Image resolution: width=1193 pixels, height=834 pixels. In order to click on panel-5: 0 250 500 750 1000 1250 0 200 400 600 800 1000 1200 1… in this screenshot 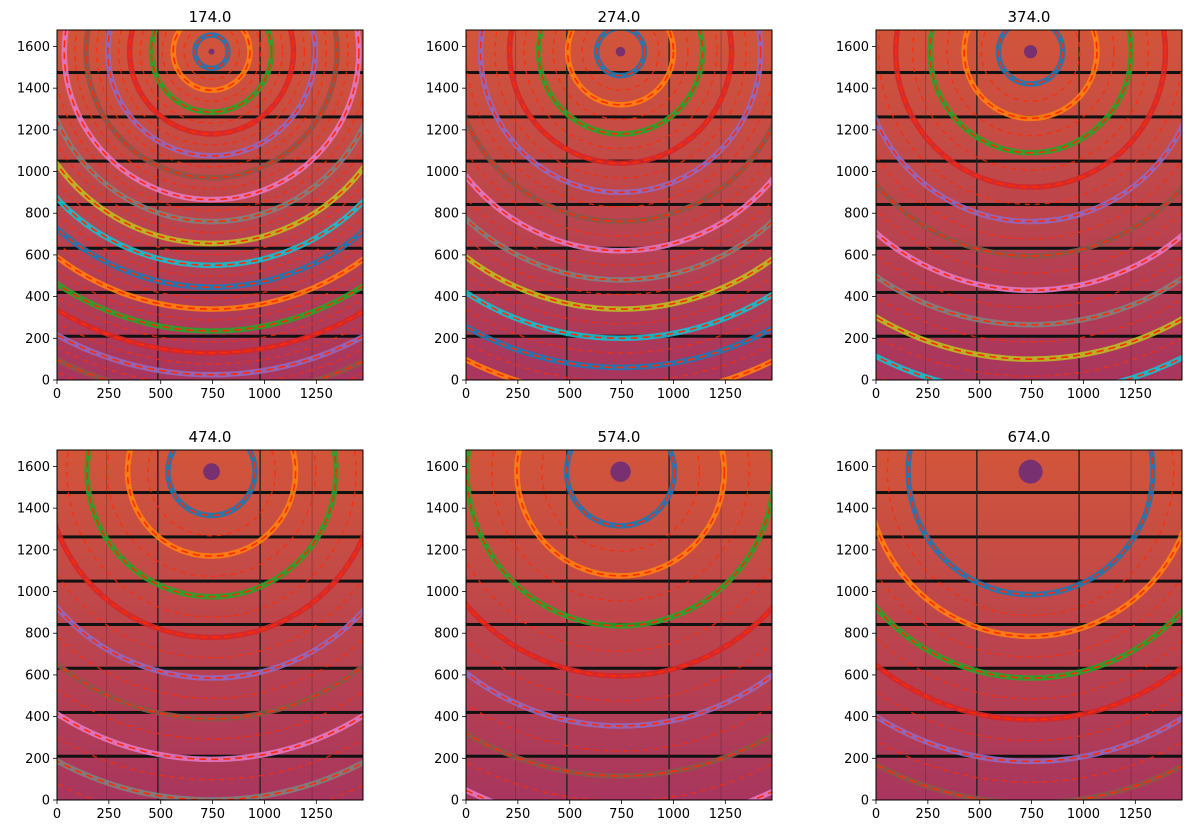, I will do `click(599, 625)`.